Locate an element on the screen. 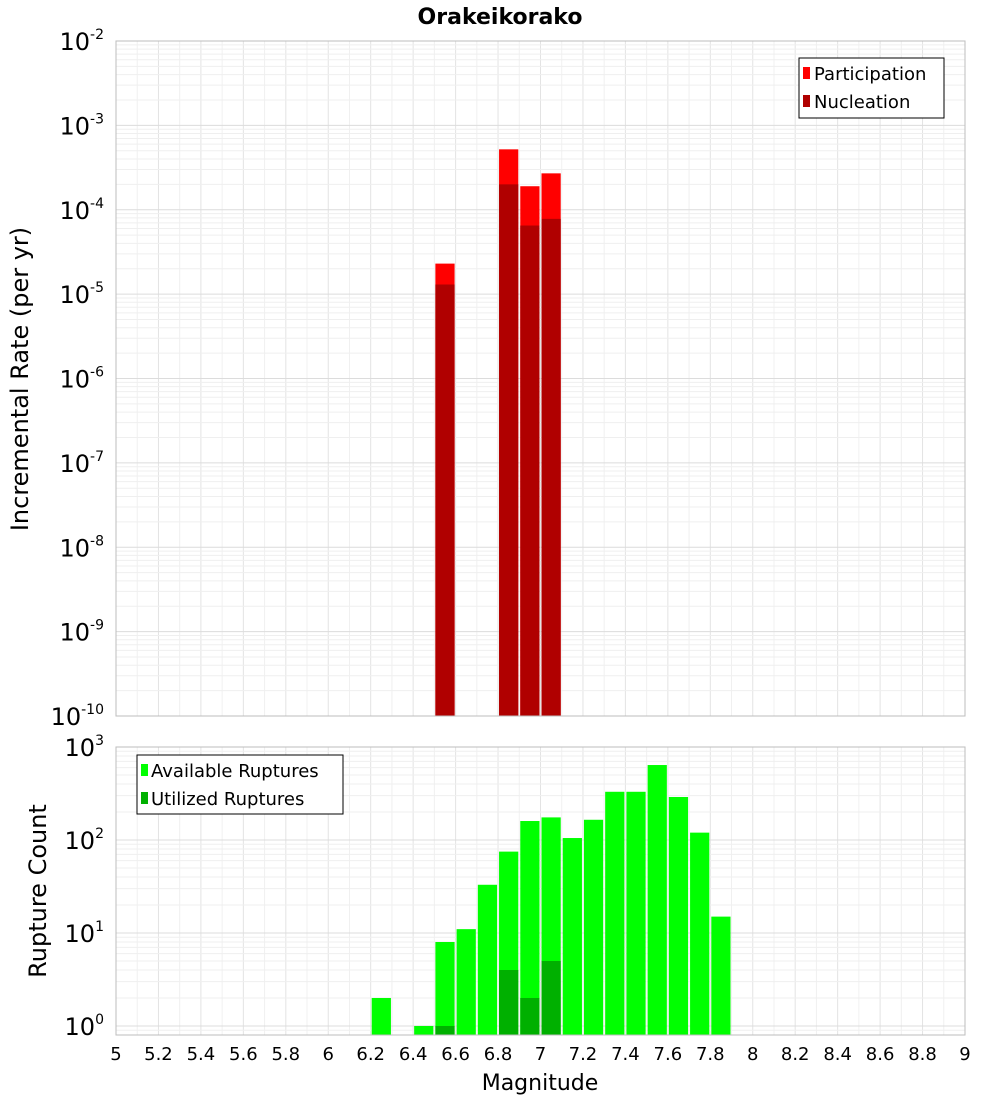  x-tick-label: 8.6 is located at coordinates (880, 1054).